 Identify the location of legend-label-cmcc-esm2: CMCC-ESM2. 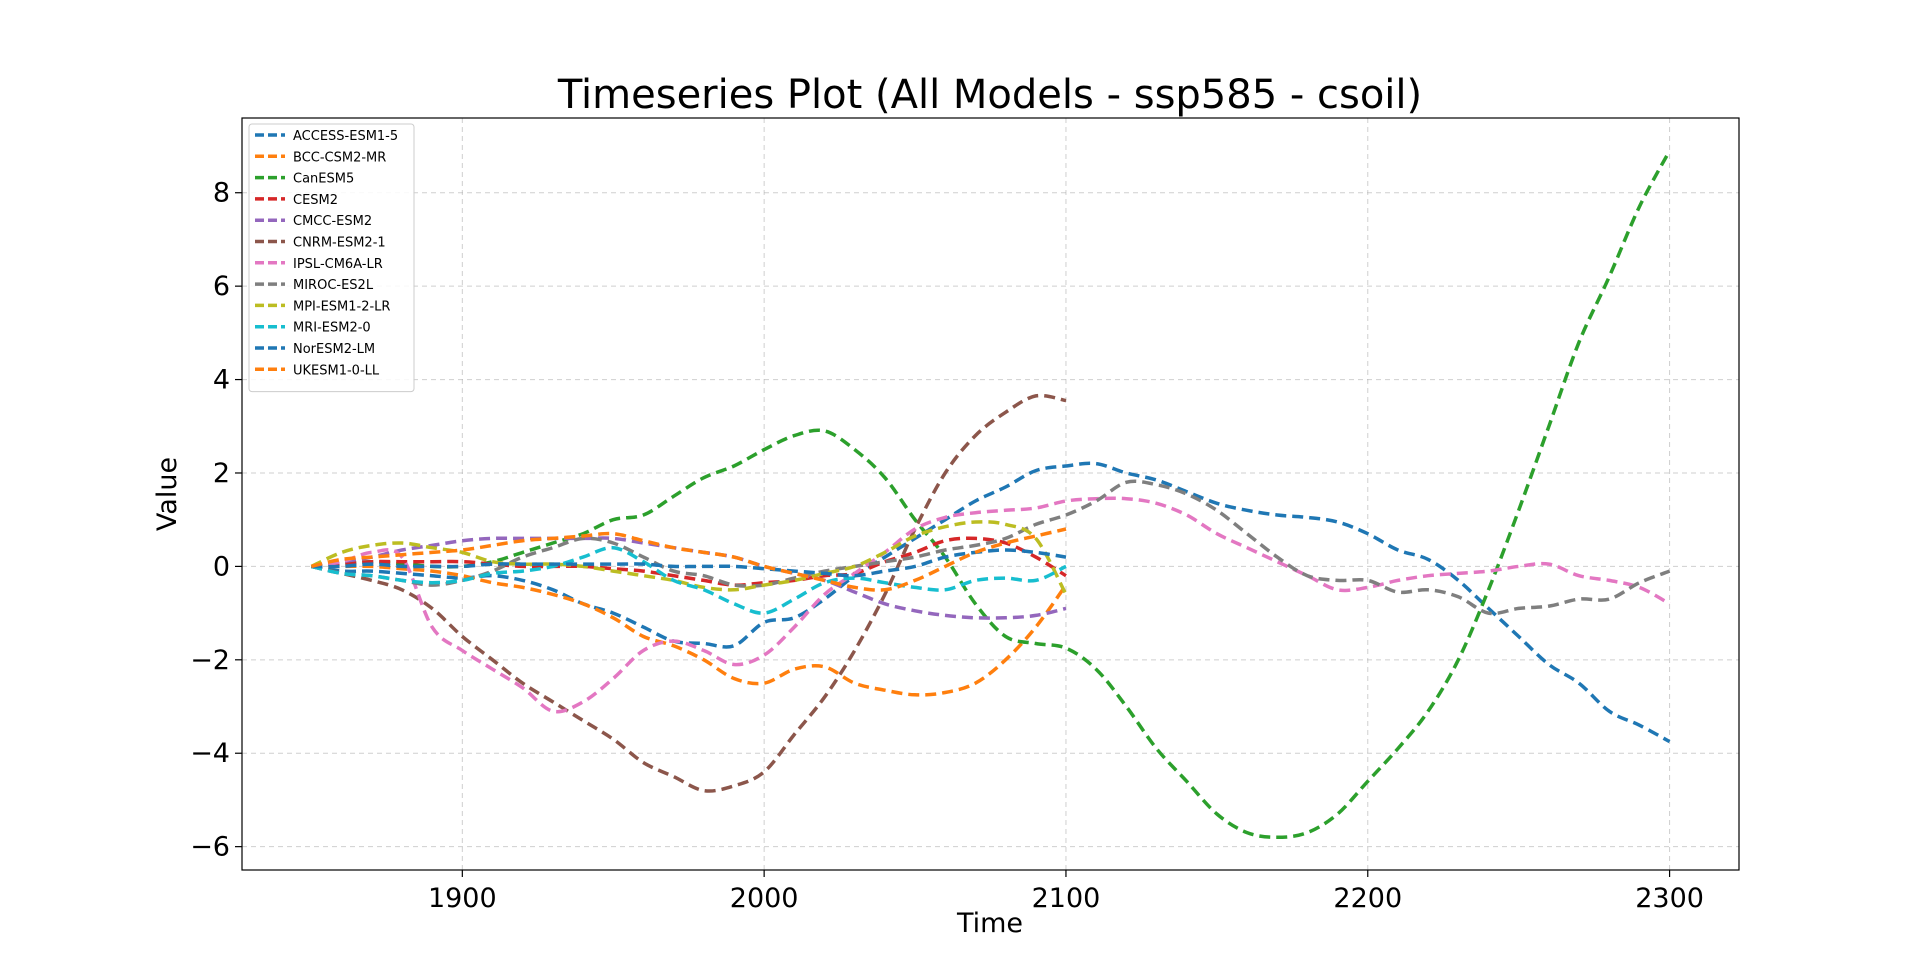
(332, 221).